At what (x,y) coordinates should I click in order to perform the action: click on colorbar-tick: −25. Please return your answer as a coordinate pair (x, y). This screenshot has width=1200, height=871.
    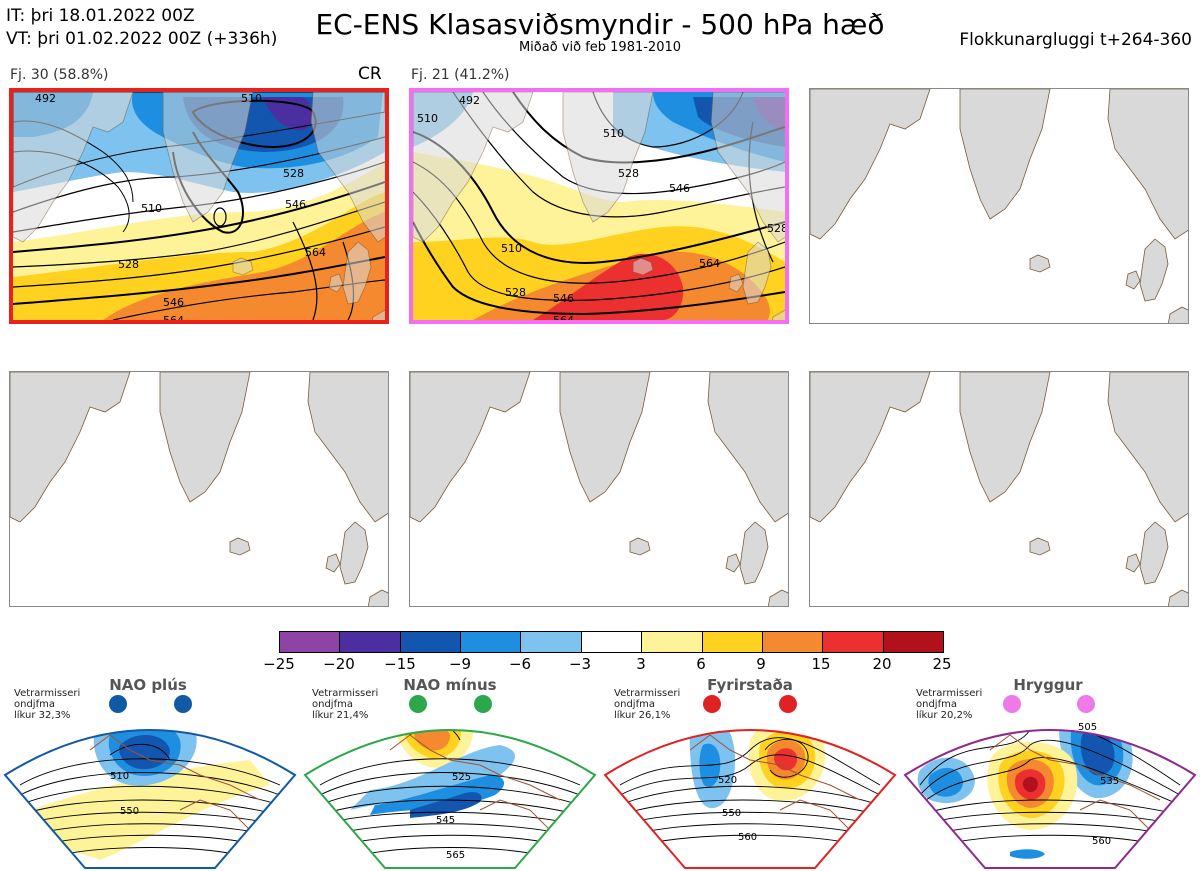
    Looking at the image, I should click on (279, 664).